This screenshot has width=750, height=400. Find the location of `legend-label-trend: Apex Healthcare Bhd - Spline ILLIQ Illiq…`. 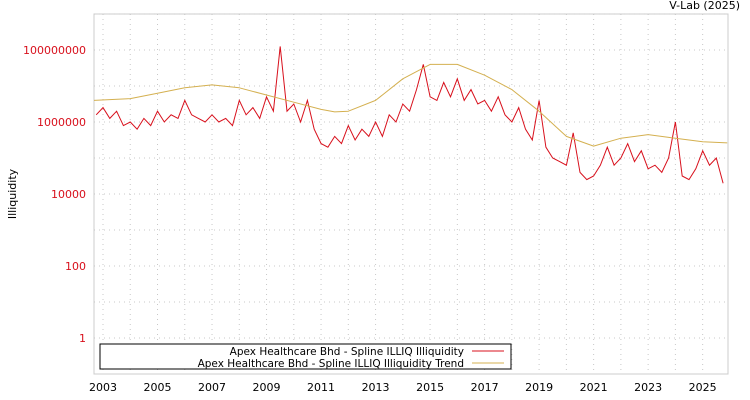

legend-label-trend: Apex Healthcare Bhd - Spline ILLIQ Illiq… is located at coordinates (331, 364).